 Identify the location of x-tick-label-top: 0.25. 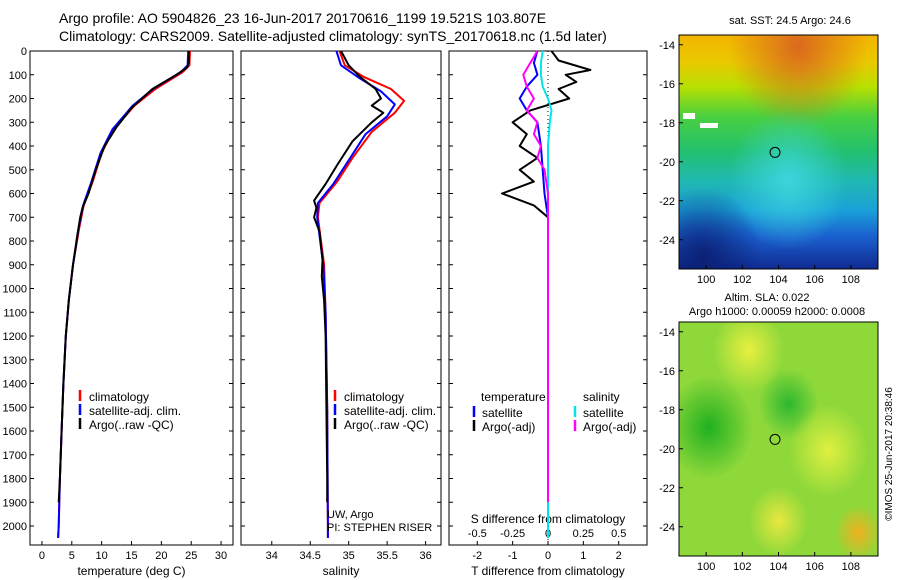
(583, 534).